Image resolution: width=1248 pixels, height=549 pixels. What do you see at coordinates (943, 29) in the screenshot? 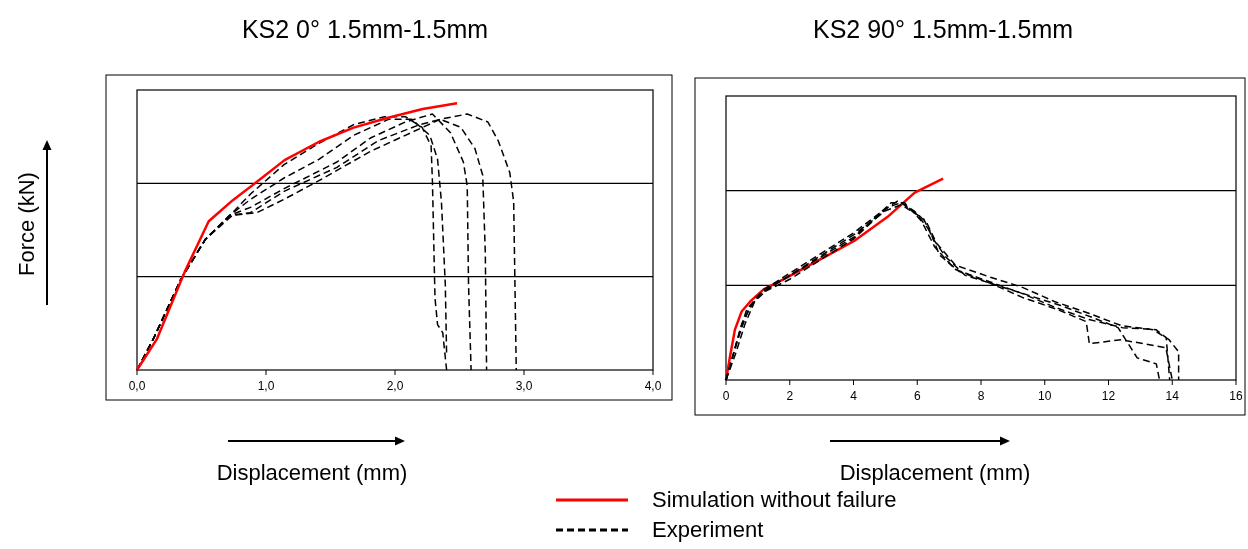
I see `chart-title: KS2 90° 1.5mm-1.5mm` at bounding box center [943, 29].